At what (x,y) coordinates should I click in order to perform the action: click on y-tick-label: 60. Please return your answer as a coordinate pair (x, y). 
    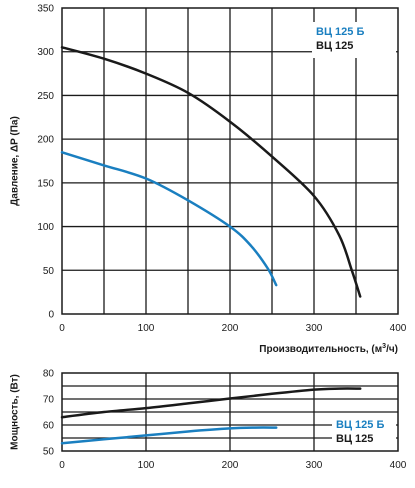
    Looking at the image, I should click on (49, 426).